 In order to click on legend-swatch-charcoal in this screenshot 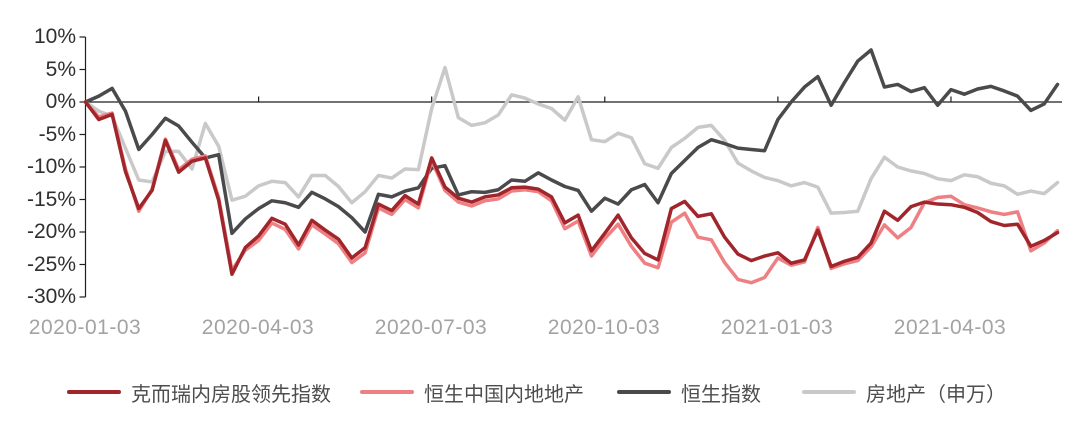, I will do `click(644, 392)`.